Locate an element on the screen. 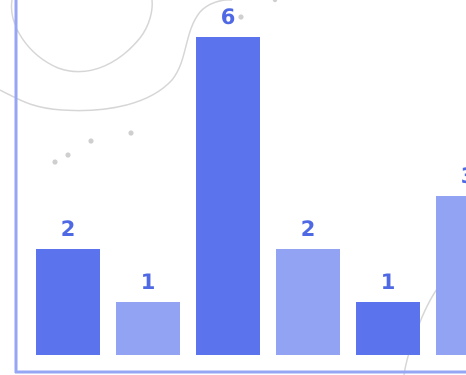  data-label-4: 2 is located at coordinates (308, 229).